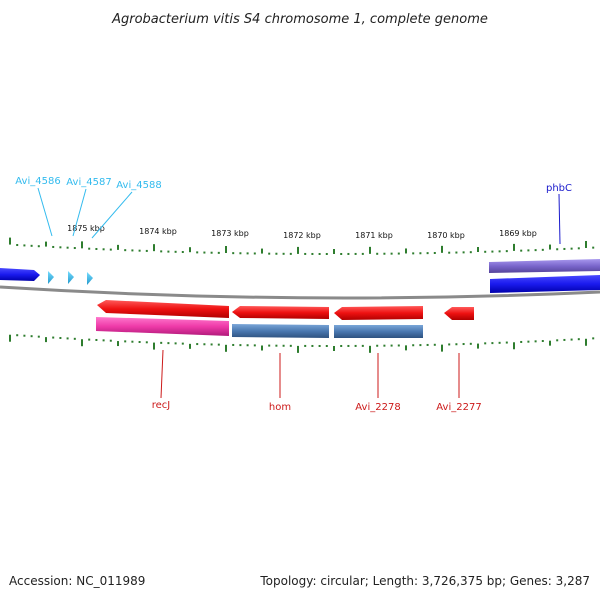 The width and height of the screenshot is (600, 600). I want to click on gene-avi2278-steel-bar, so click(378, 331).